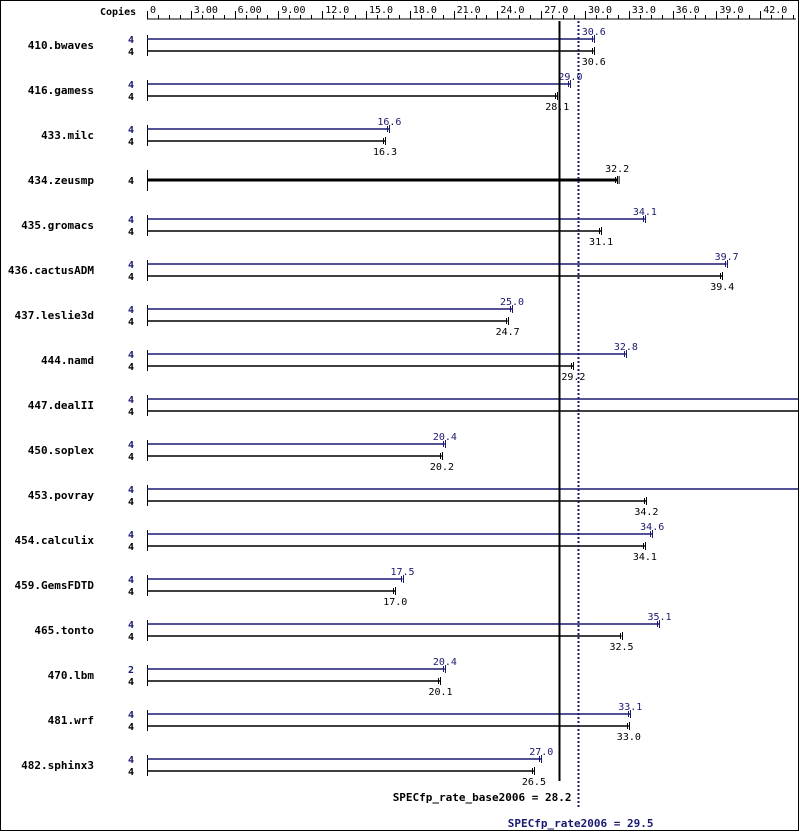 Image resolution: width=799 pixels, height=835 pixels. I want to click on x-tick-label: 39.0, so click(731, 10).